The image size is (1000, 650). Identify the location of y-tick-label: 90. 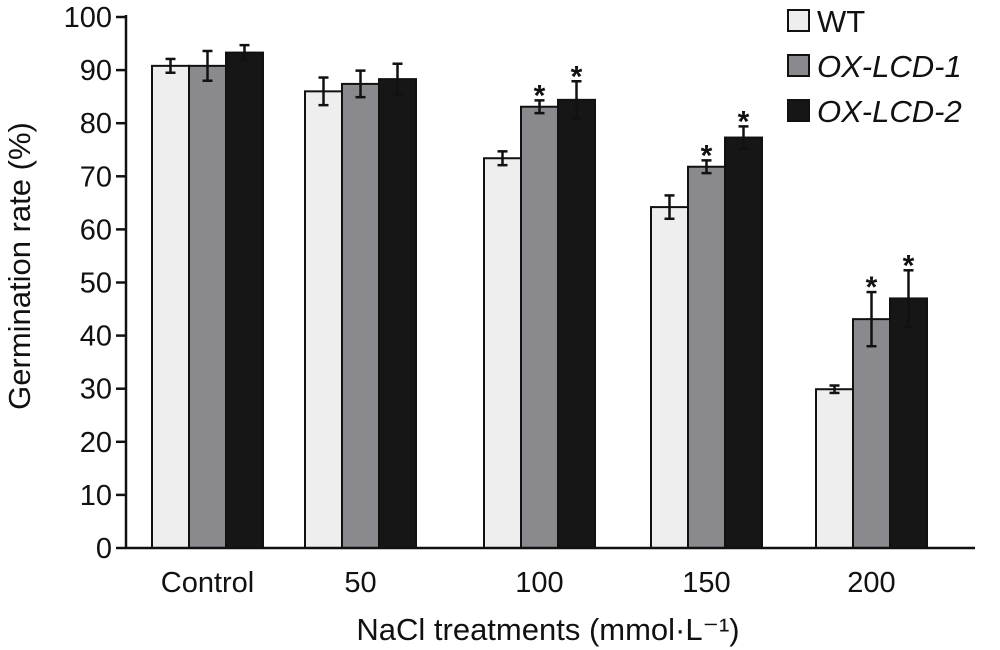
(96, 71).